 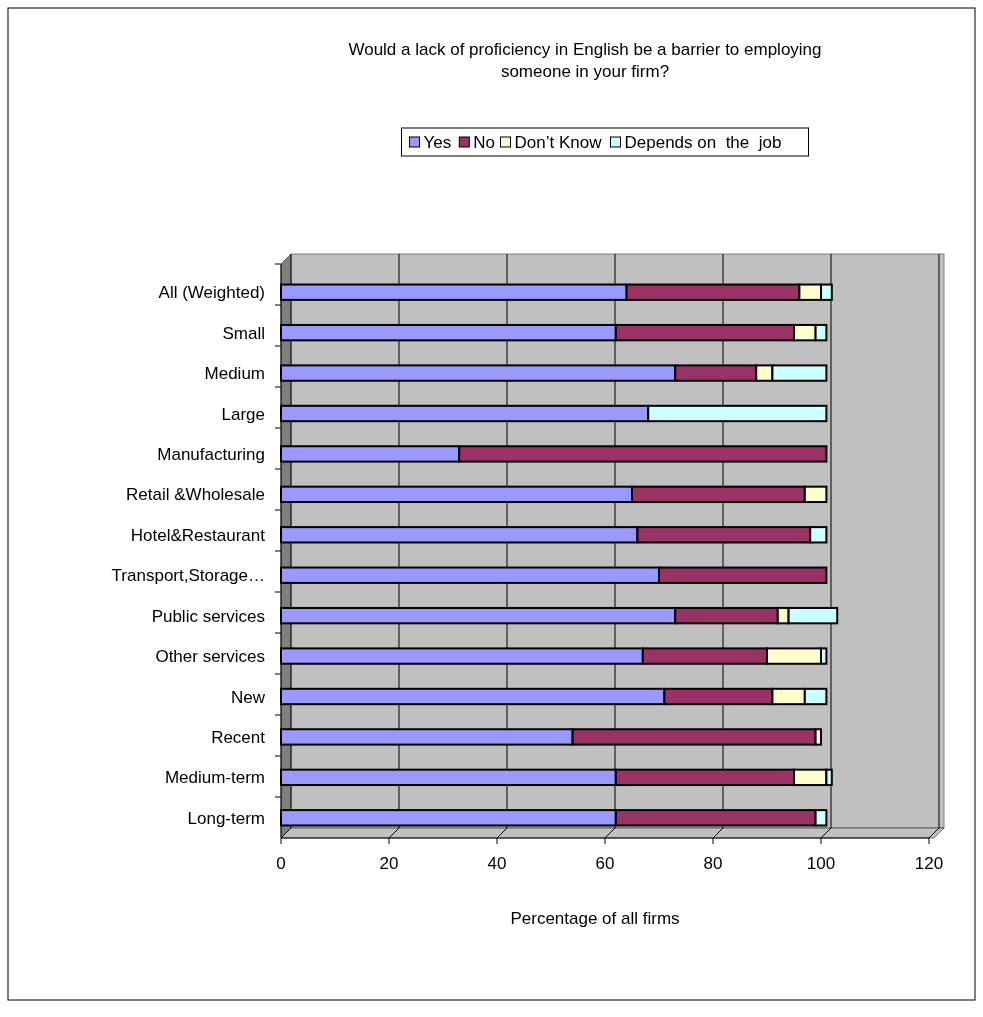 I want to click on x-tick-label: 60, so click(x=605, y=863).